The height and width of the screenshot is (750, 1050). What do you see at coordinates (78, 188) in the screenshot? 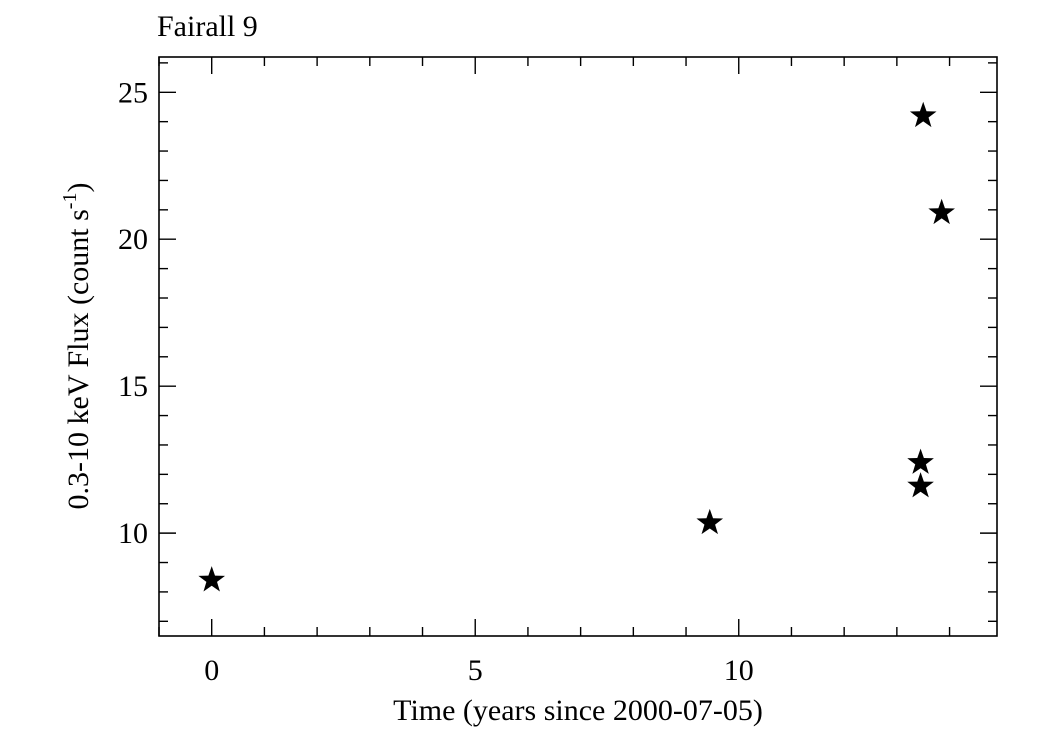
I see `y-axis-label-close: )` at bounding box center [78, 188].